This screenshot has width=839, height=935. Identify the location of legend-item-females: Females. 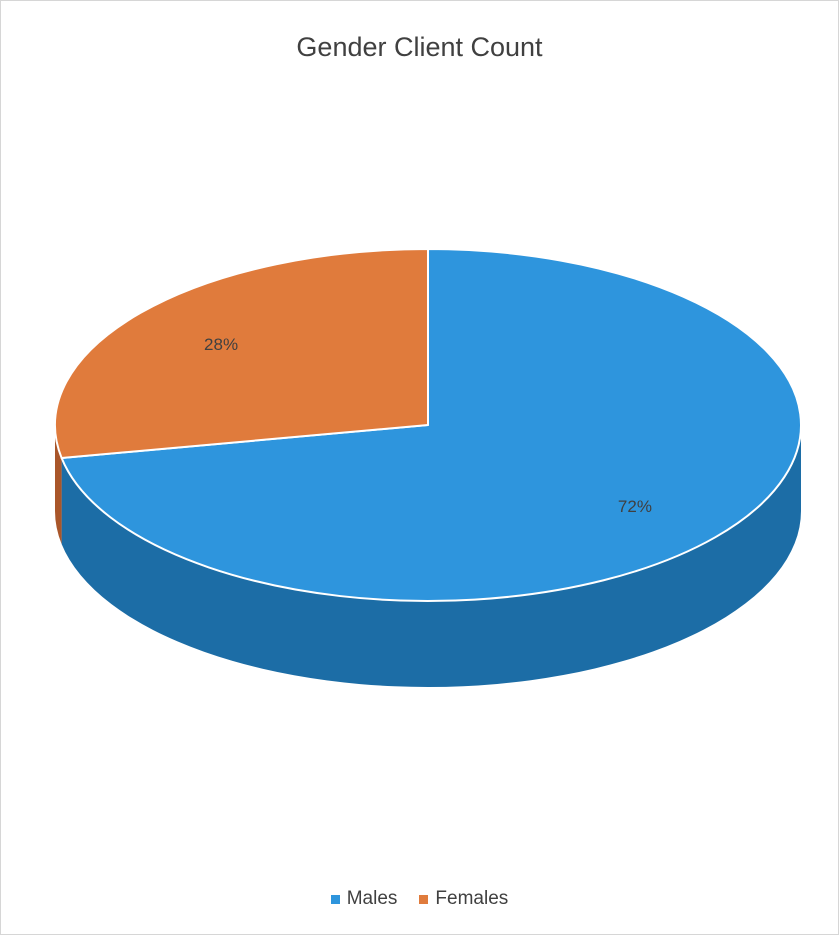
(463, 899).